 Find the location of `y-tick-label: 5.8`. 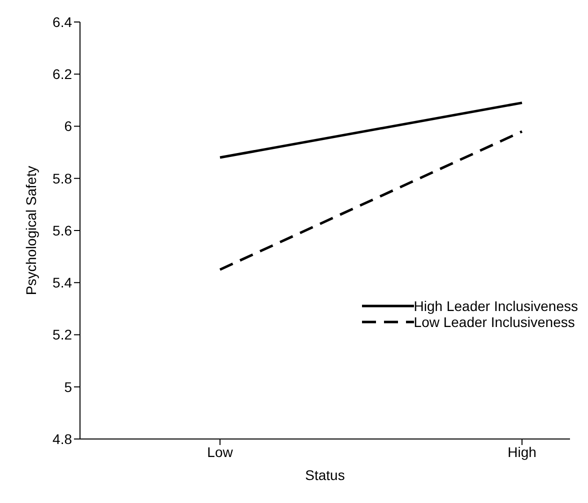

y-tick-label: 5.8 is located at coordinates (62, 178).